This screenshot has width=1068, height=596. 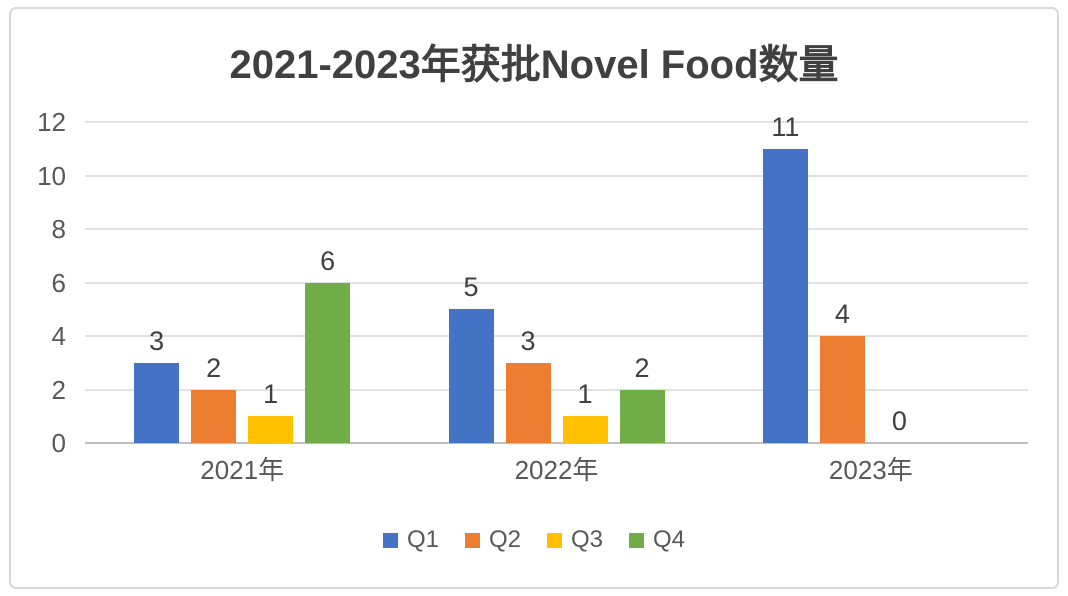 What do you see at coordinates (585, 429) in the screenshot?
I see `bar-q3-2022年` at bounding box center [585, 429].